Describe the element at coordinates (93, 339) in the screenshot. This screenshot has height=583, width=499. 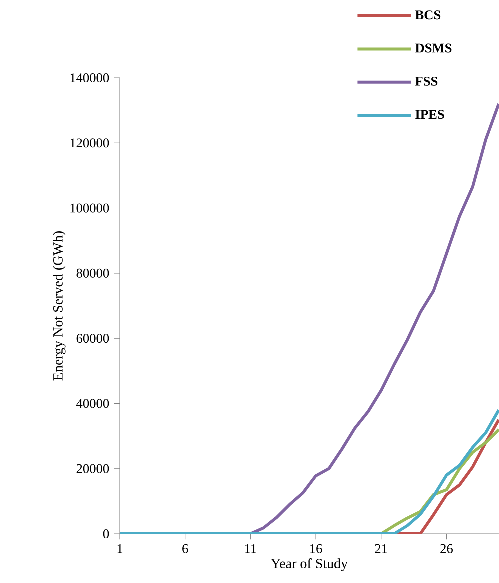
I see `y-tick-label: 60000` at that location.